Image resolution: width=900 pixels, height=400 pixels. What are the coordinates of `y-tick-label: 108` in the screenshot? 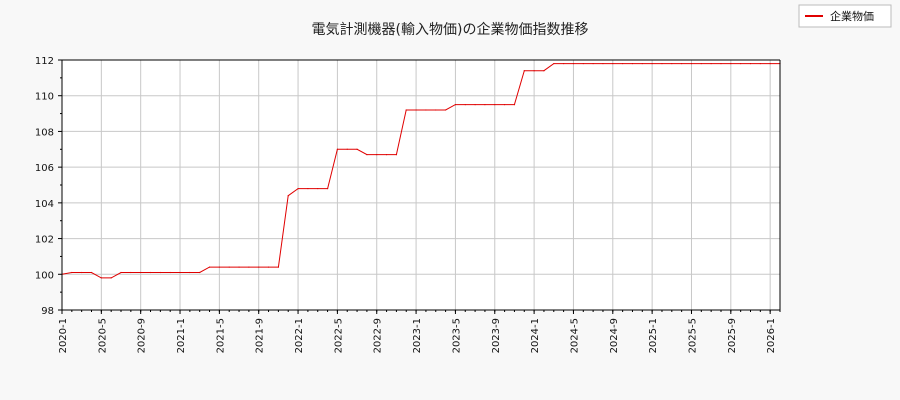 It's located at (44, 132).